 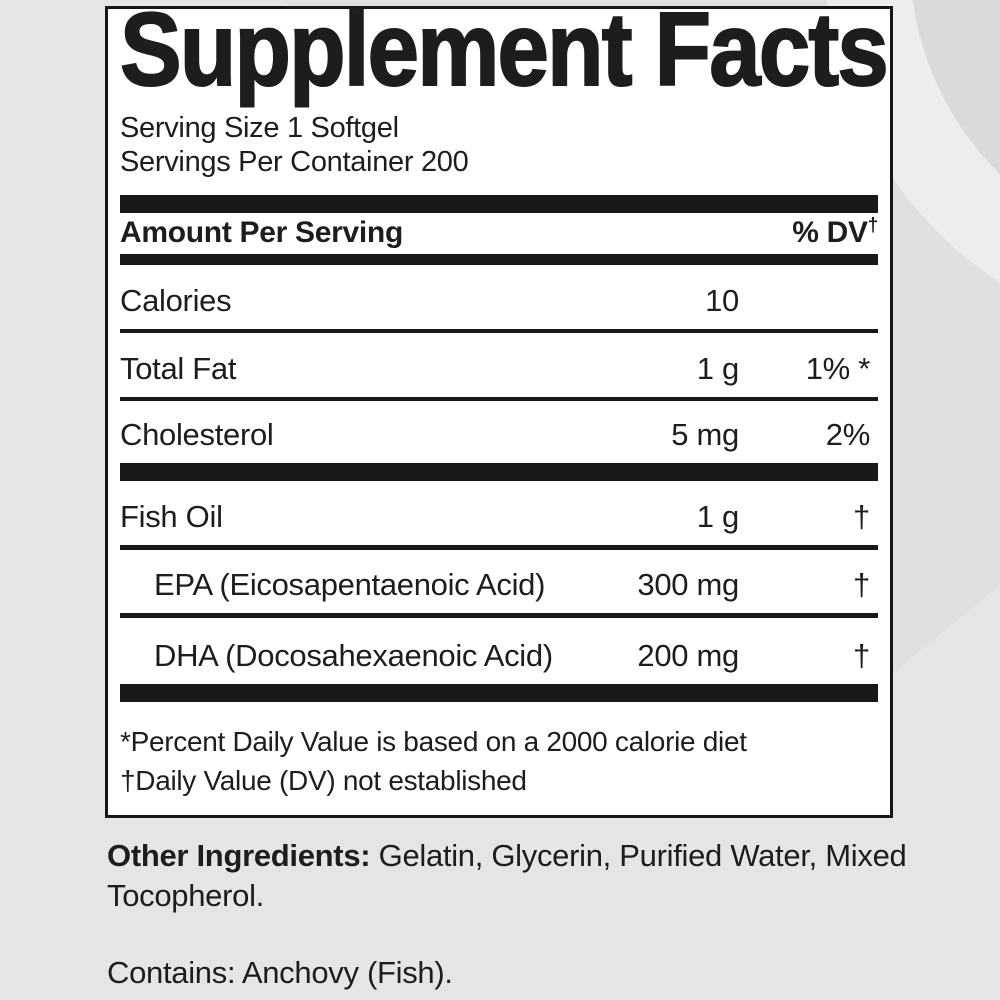 What do you see at coordinates (294, 162) in the screenshot?
I see `servings-per-container: Servings Per Container 200` at bounding box center [294, 162].